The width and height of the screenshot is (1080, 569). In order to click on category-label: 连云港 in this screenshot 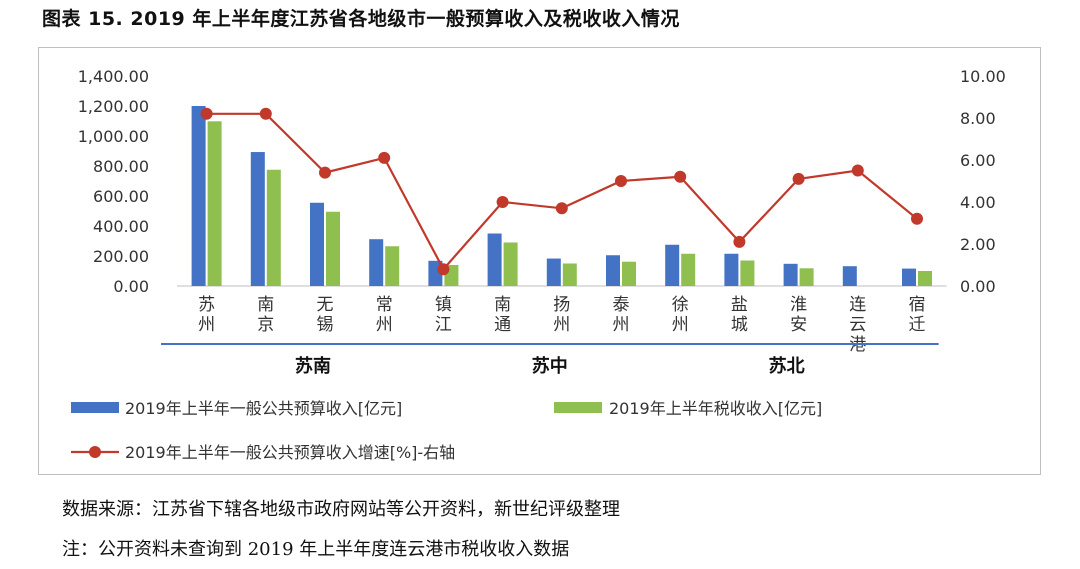, I will do `click(857, 325)`.